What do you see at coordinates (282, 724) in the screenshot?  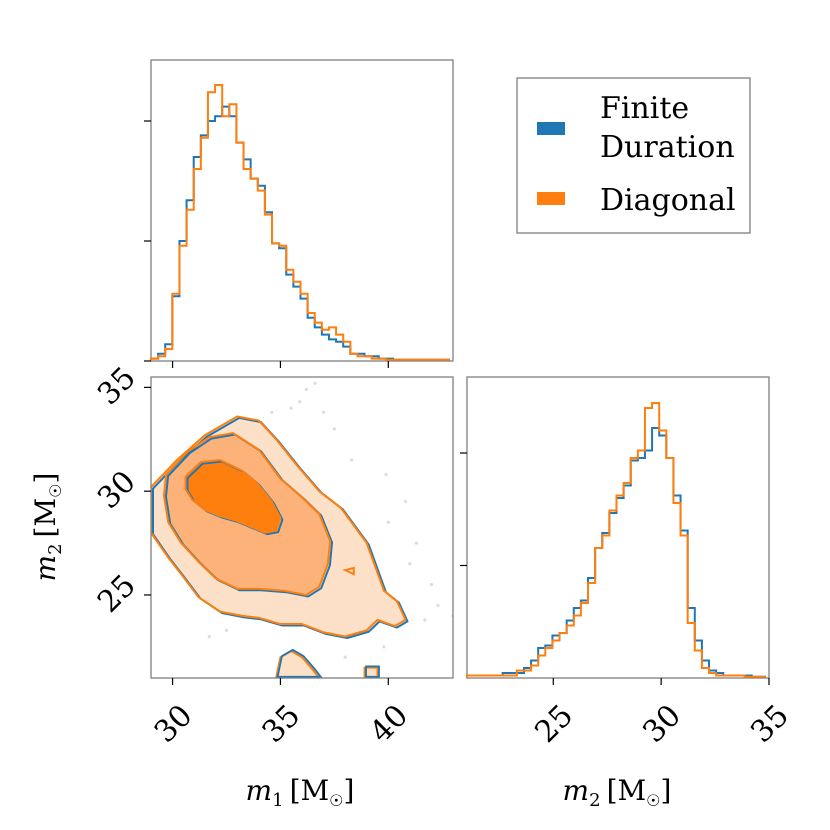 I see `joint-x-tick-label-35: 35` at bounding box center [282, 724].